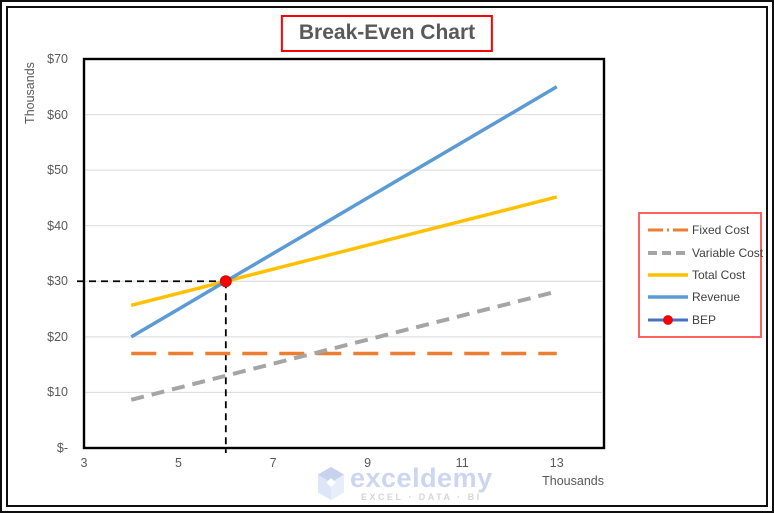  What do you see at coordinates (62, 448) in the screenshot?
I see `y-tick-label: $-` at bounding box center [62, 448].